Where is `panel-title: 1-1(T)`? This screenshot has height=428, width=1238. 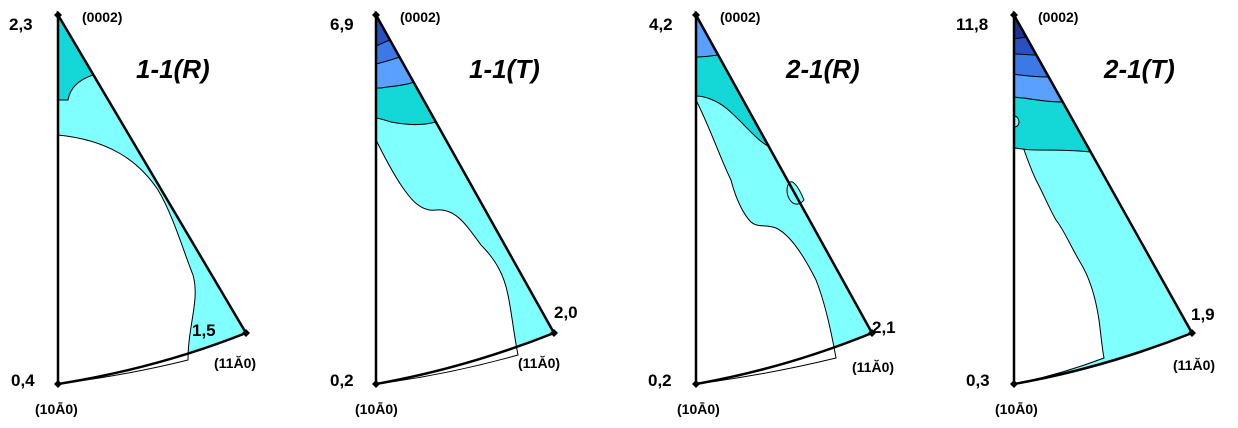 panel-title: 1-1(T) is located at coordinates (504, 69).